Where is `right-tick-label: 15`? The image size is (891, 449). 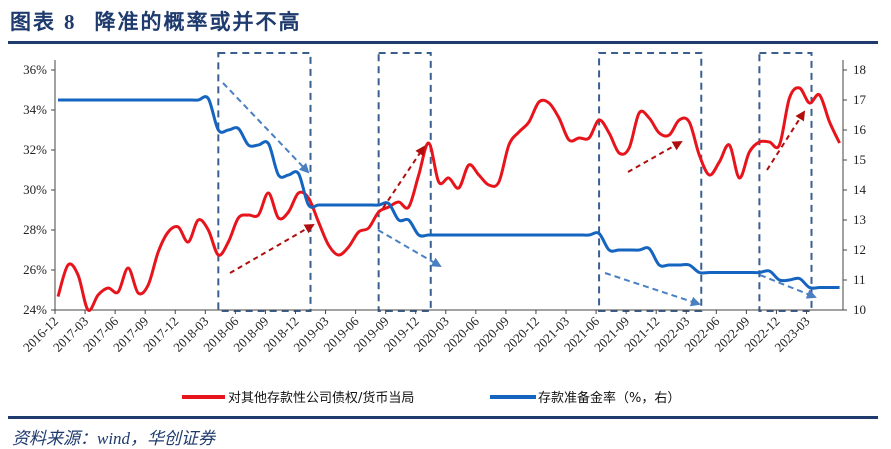 right-tick-label: 15 is located at coordinates (859, 159).